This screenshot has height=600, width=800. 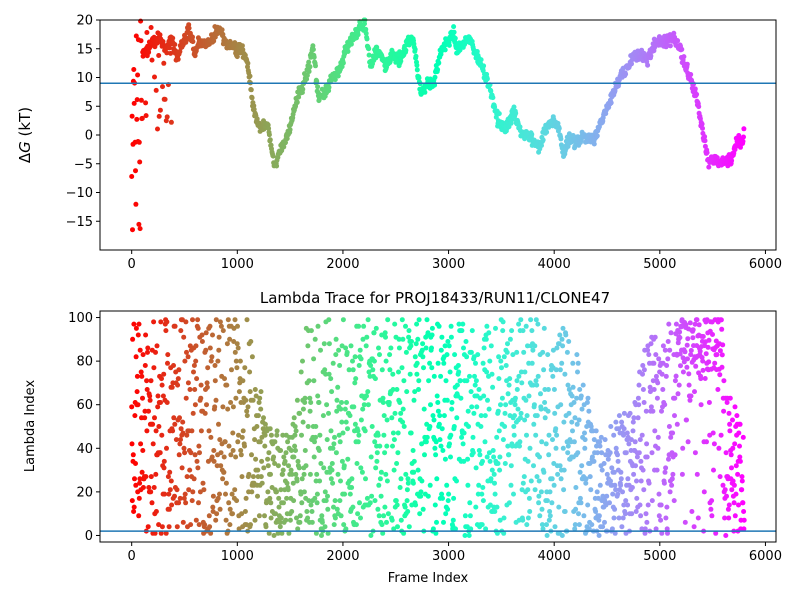 What do you see at coordinates (237, 556) in the screenshot?
I see `x-tick-label: 1000` at bounding box center [237, 556].